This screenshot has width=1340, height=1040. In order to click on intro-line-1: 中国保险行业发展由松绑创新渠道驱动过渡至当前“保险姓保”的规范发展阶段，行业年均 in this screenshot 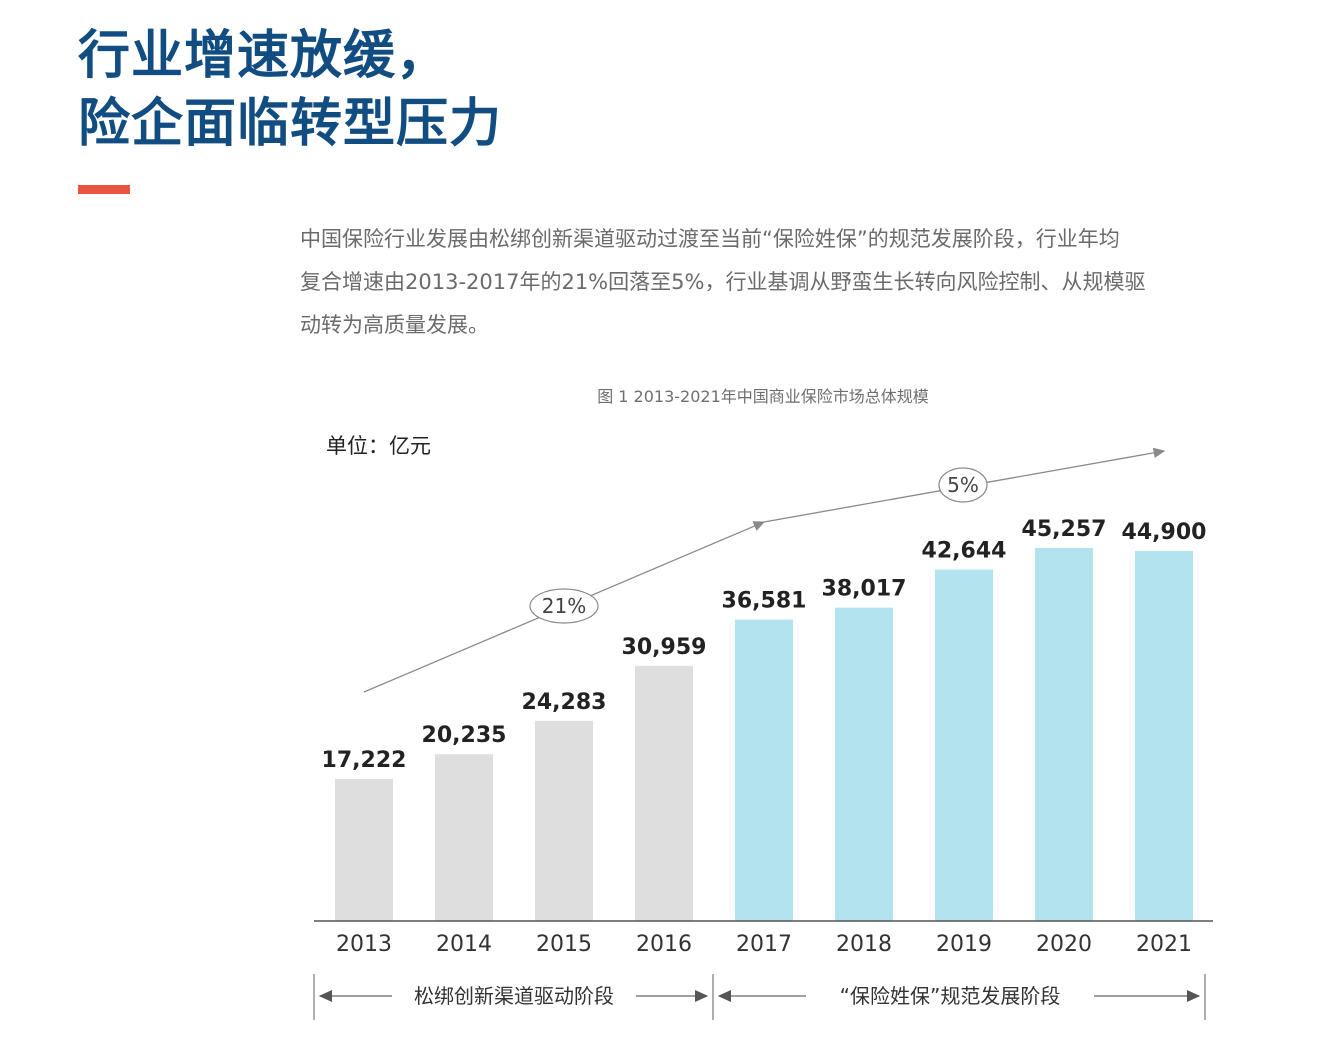, I will do `click(710, 239)`.